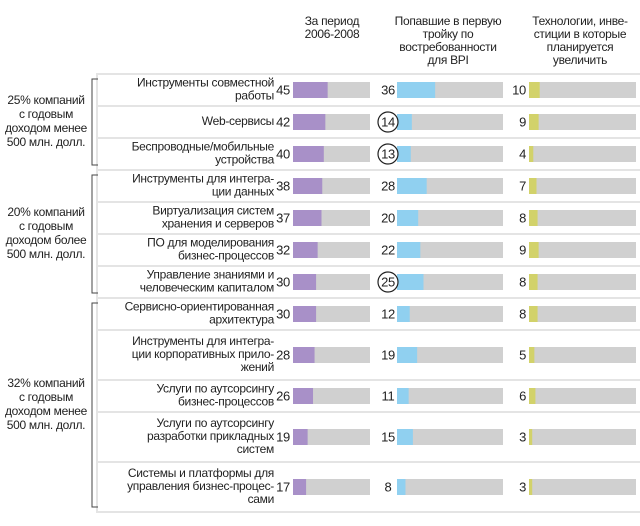 This screenshot has height=526, width=640. I want to click on row-label: Системы и платформы для, so click(201, 473).